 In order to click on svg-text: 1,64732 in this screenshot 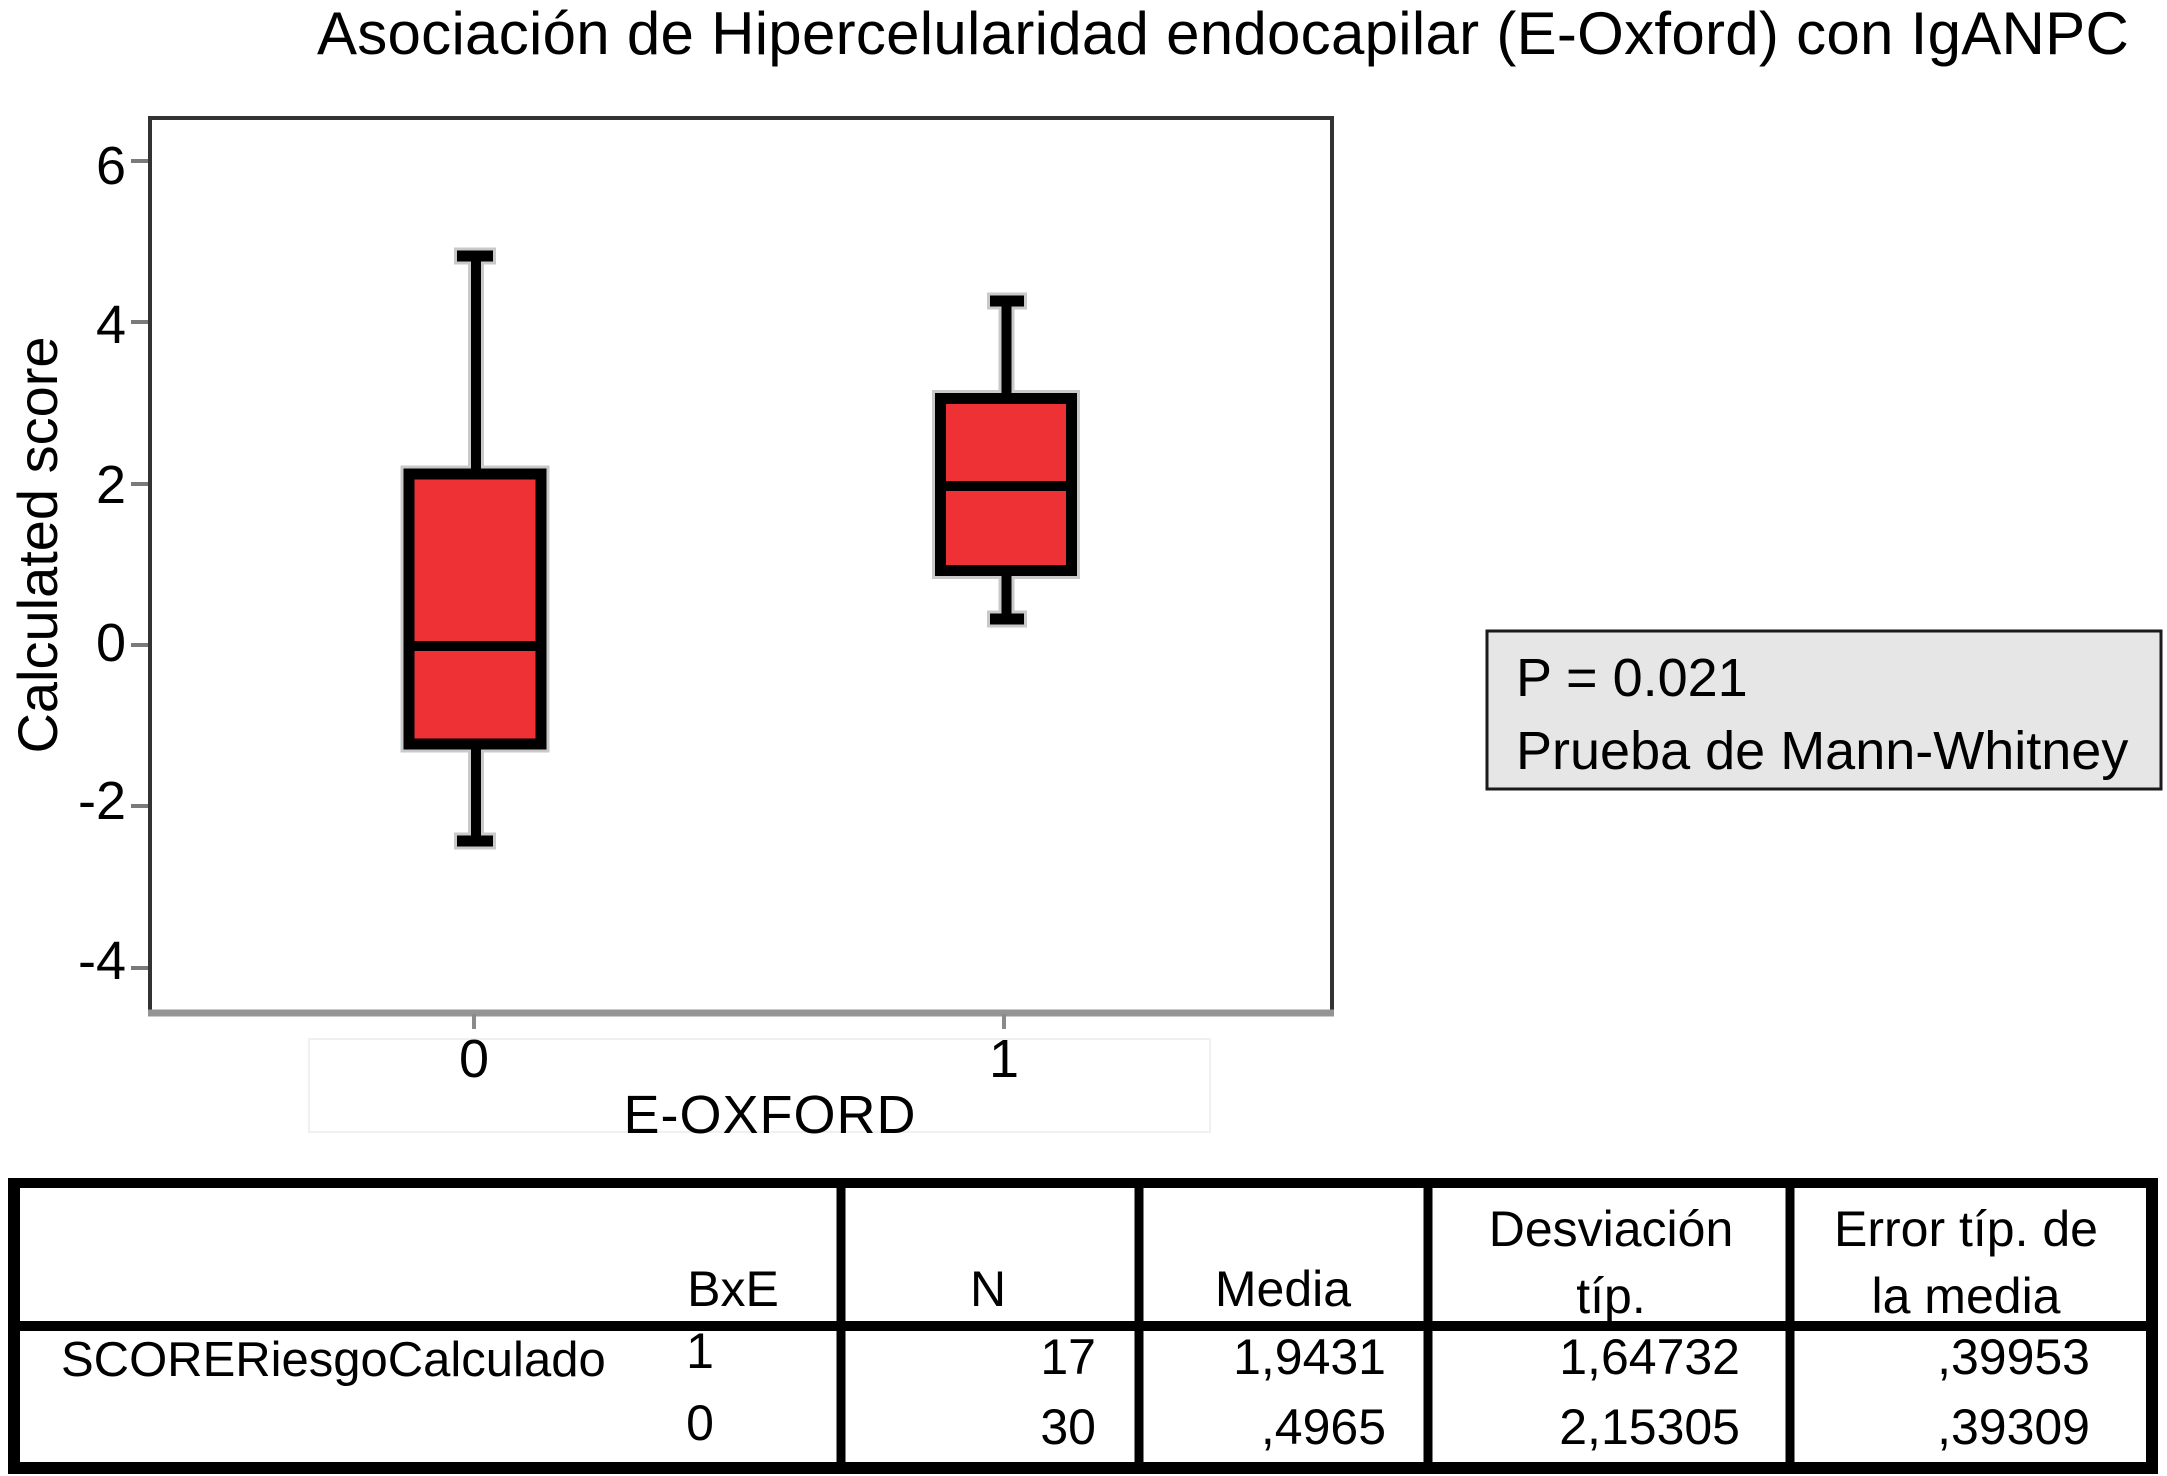, I will do `click(1649, 1357)`.